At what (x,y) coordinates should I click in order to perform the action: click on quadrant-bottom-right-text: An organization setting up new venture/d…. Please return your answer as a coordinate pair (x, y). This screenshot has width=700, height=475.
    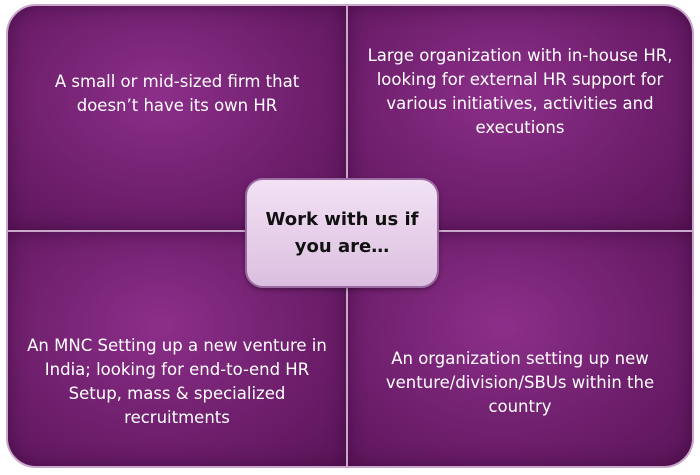
    Looking at the image, I should click on (520, 382).